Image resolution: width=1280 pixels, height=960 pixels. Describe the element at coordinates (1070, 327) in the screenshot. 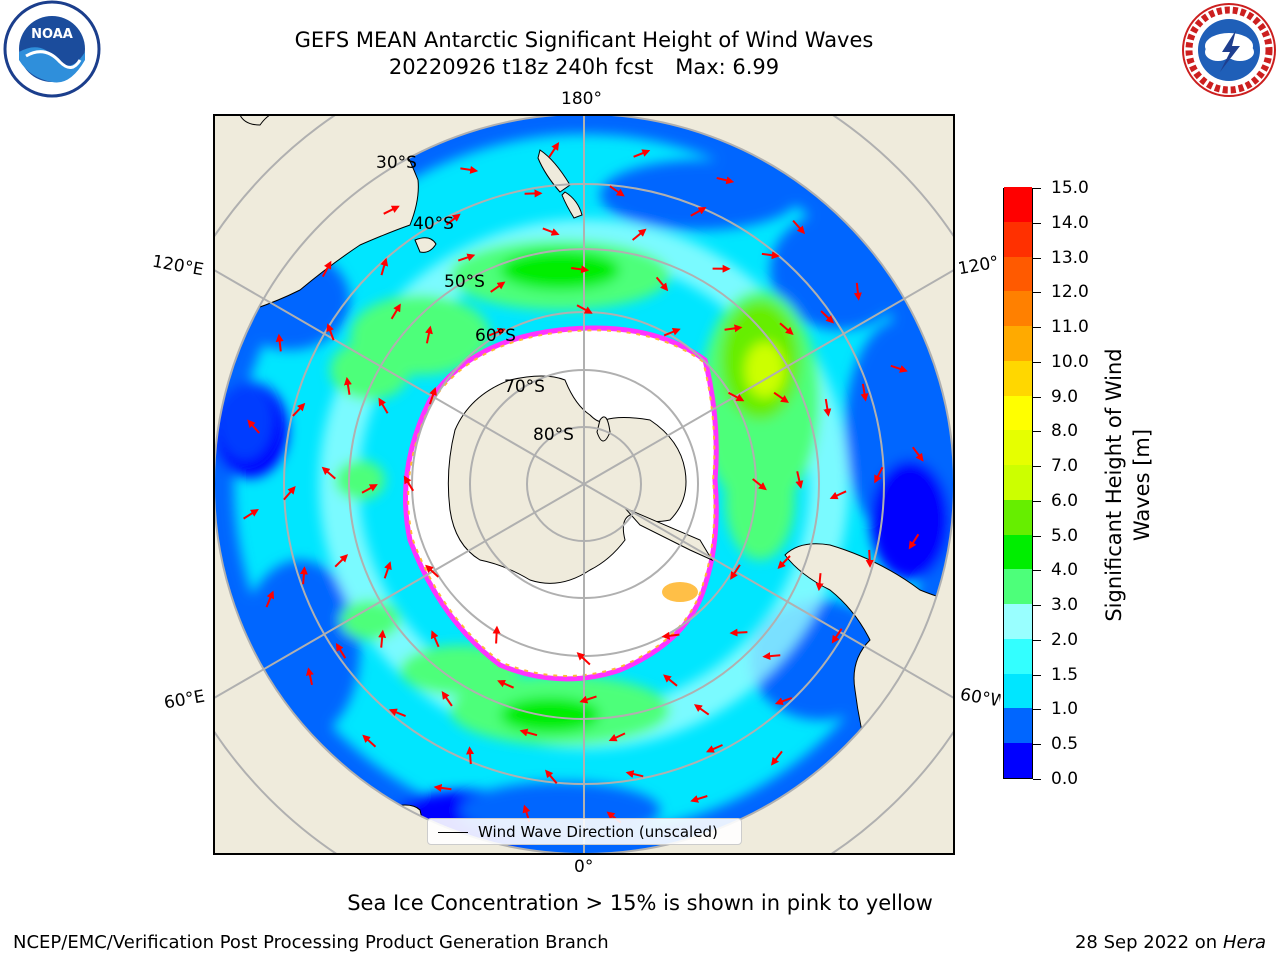

I see `colorbar-tick-label: 11.0` at that location.